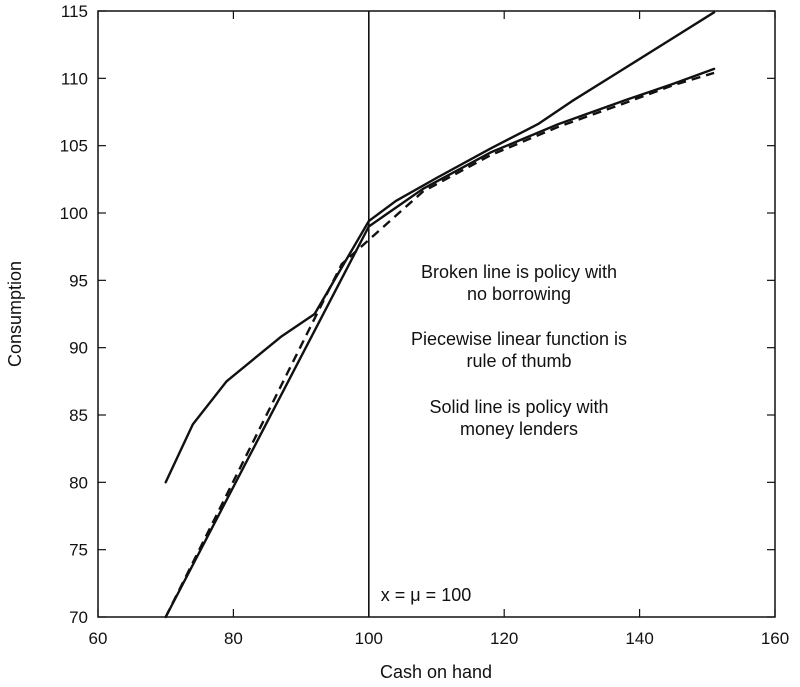 The image size is (800, 687). I want to click on x-tick-label: 140, so click(639, 638).